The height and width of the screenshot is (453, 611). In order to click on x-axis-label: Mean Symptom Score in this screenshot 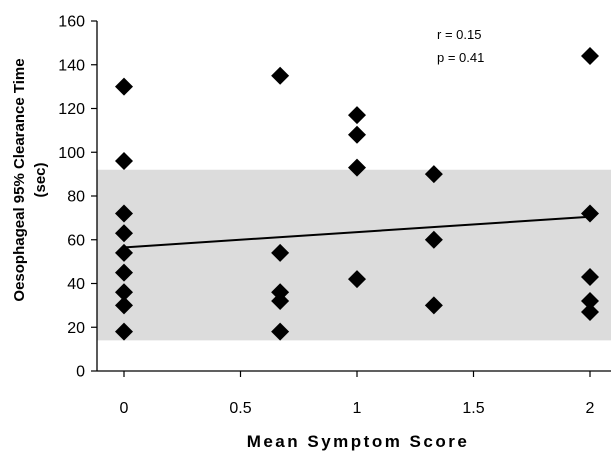, I will do `click(358, 441)`.